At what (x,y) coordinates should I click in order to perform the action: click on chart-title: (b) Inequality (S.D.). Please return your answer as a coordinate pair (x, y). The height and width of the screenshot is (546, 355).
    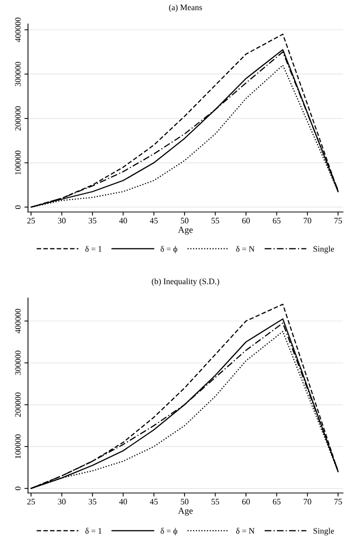
    Looking at the image, I should click on (186, 282).